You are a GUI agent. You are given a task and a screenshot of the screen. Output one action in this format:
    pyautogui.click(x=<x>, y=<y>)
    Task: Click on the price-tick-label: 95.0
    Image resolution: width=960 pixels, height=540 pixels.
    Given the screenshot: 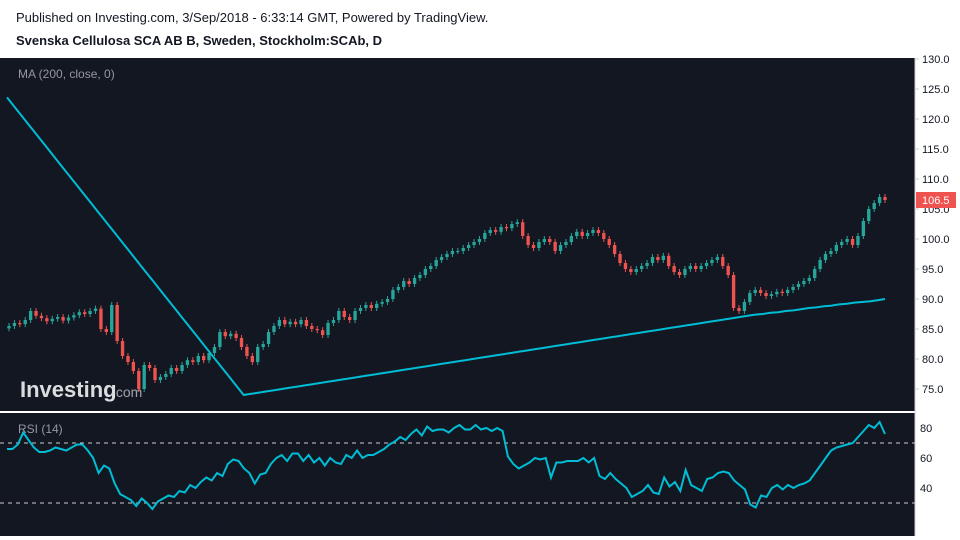 What is the action you would take?
    pyautogui.click(x=932, y=270)
    